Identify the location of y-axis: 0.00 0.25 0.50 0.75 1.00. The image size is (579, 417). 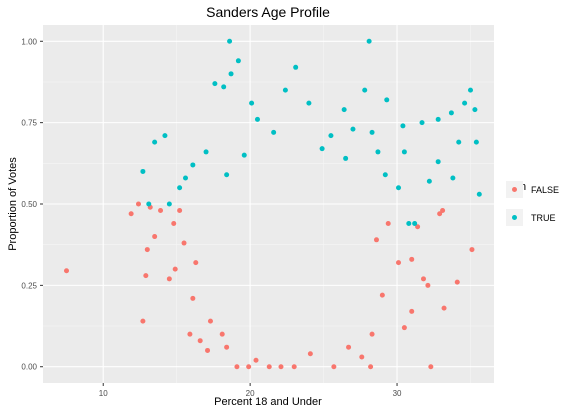
(32, 204).